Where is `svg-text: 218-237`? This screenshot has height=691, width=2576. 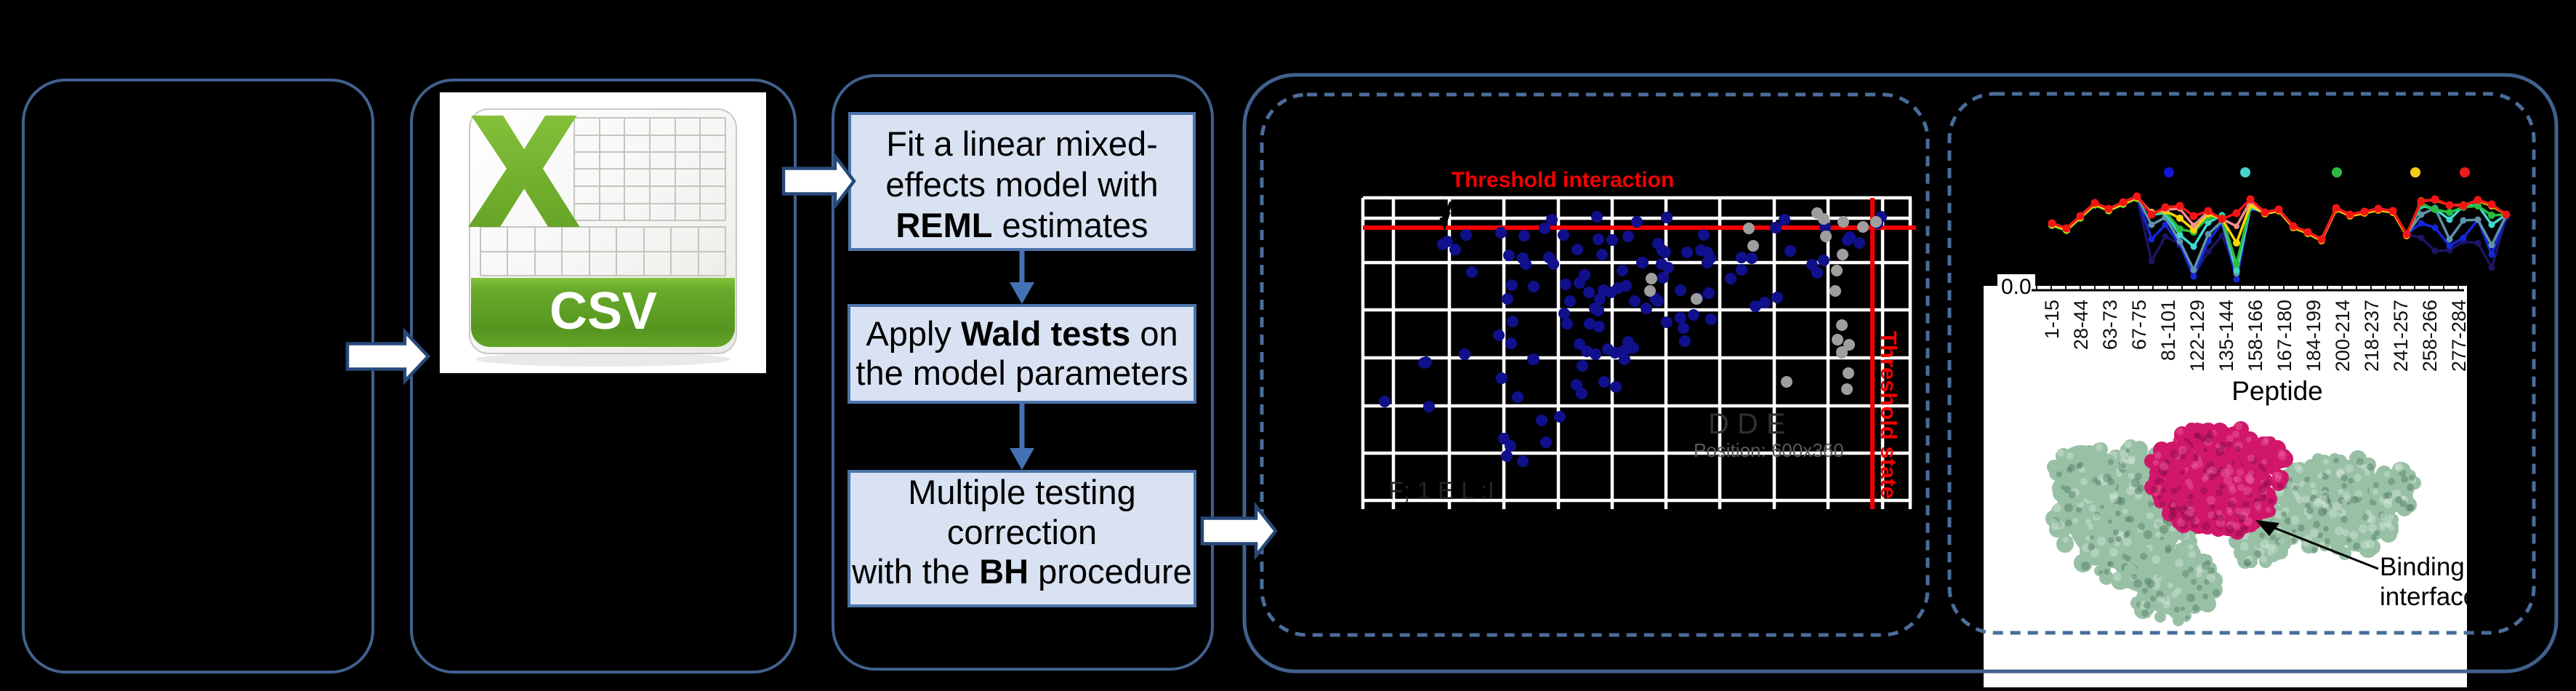
svg-text: 218-237 is located at coordinates (2372, 336).